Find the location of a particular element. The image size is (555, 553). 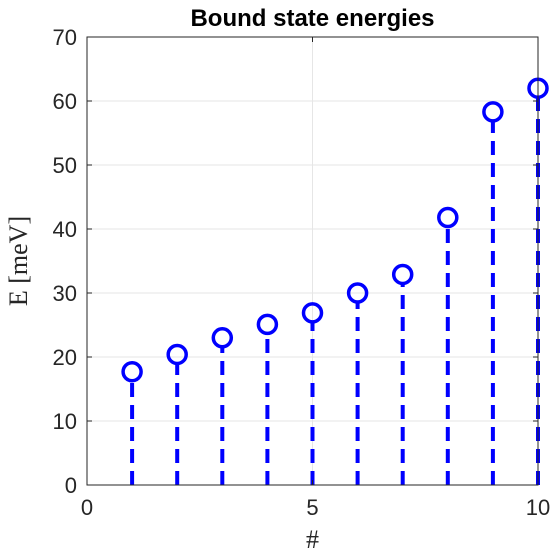

y-tick-label: 50 is located at coordinates (65, 165).